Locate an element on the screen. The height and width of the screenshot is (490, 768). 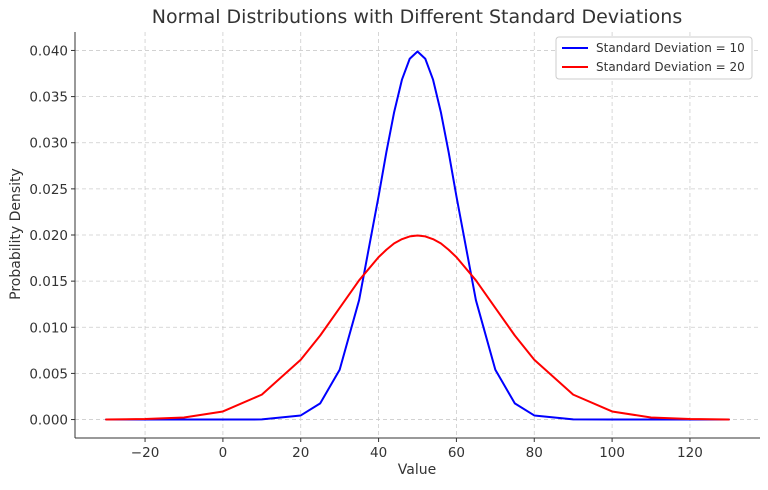
y-tick-label: 0.010 is located at coordinates (48, 328).